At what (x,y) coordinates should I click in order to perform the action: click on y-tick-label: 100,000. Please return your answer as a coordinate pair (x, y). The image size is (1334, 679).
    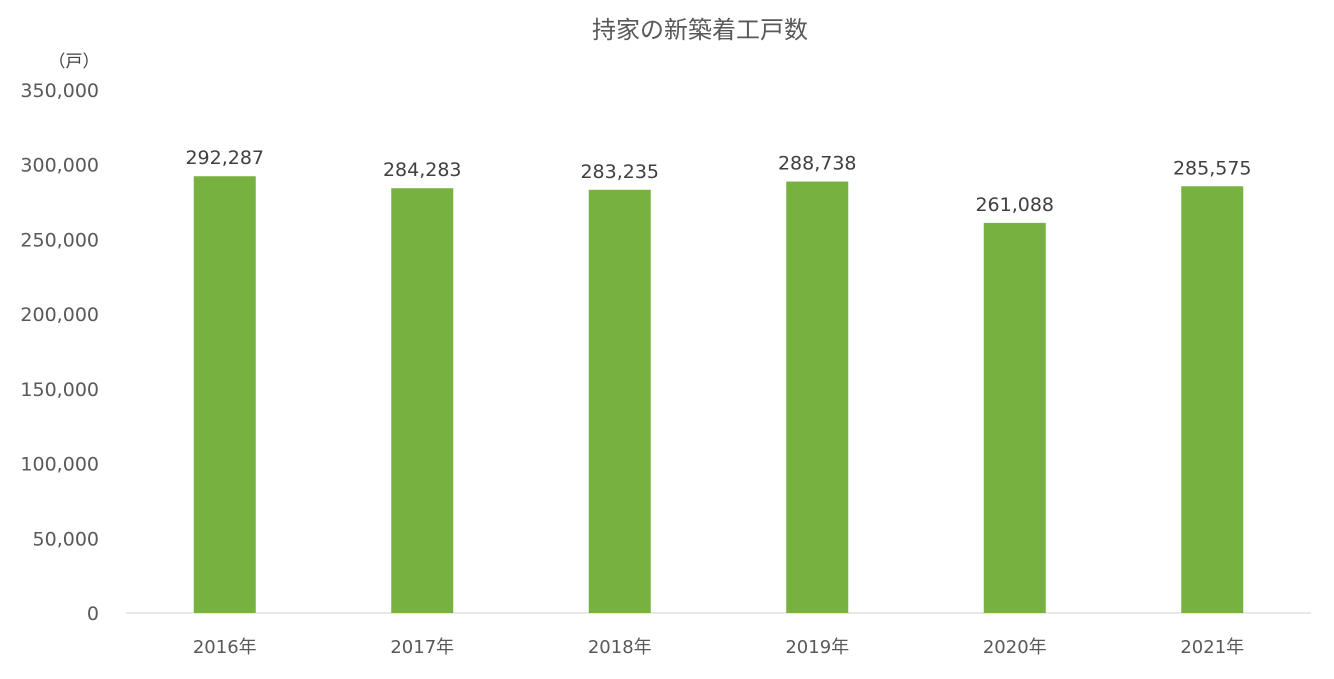
    Looking at the image, I should click on (59, 465).